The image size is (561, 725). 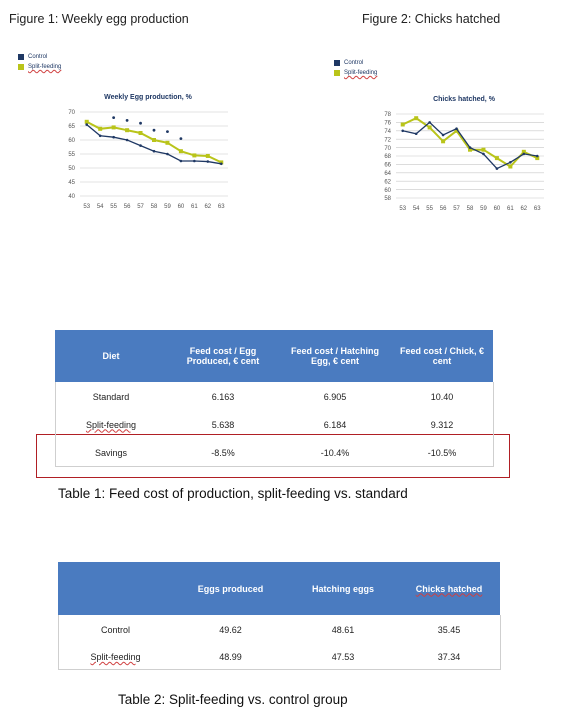 What do you see at coordinates (335, 356) in the screenshot?
I see `table1-header-hatching: Feed cost / Hatching Egg, € cent` at bounding box center [335, 356].